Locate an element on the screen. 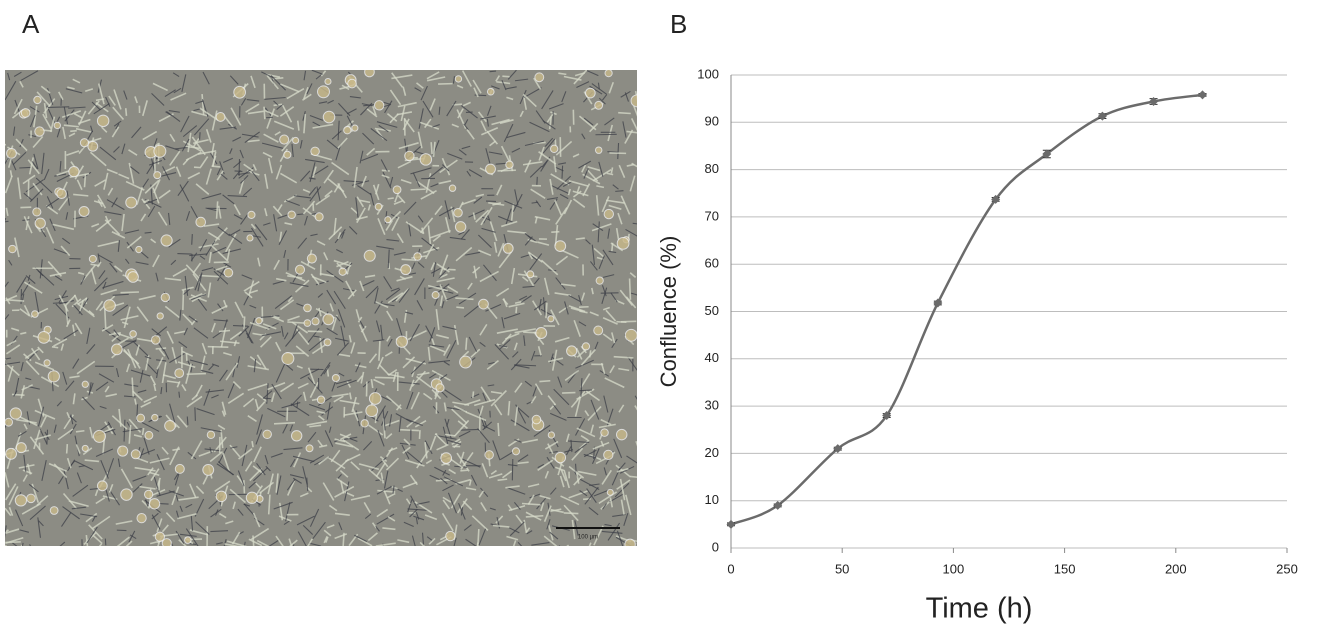  y-tick-label: 20 is located at coordinates (712, 452).